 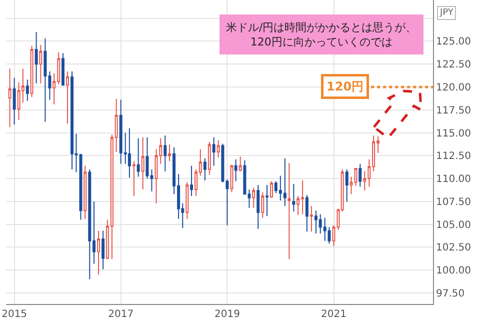 I want to click on y-tick-label: 120.00, so click(x=453, y=88).